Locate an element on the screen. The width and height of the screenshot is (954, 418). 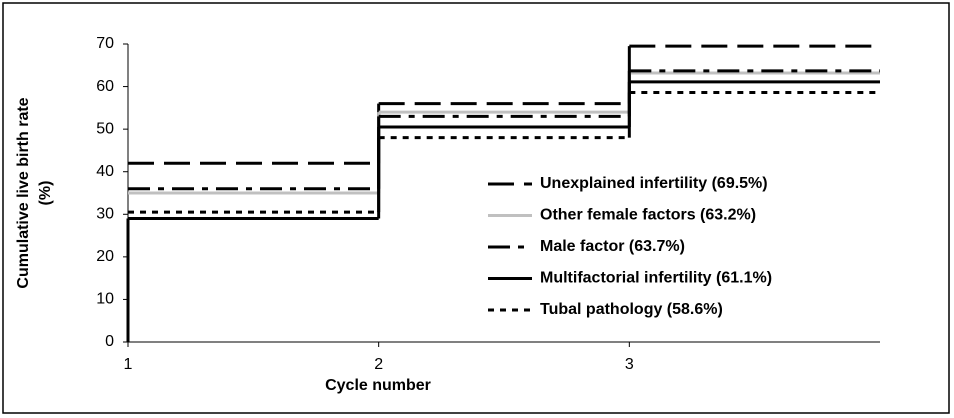
y-tick-label: 50 is located at coordinates (105, 128).